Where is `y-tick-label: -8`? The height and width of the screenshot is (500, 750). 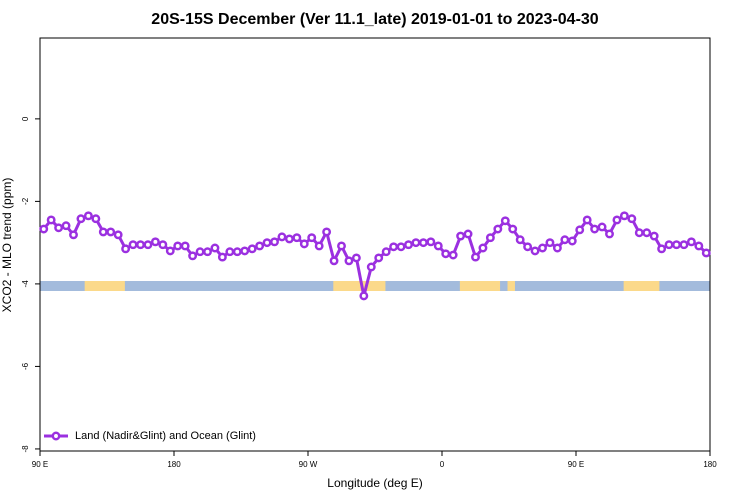
y-tick-label: -8 is located at coordinates (25, 449).